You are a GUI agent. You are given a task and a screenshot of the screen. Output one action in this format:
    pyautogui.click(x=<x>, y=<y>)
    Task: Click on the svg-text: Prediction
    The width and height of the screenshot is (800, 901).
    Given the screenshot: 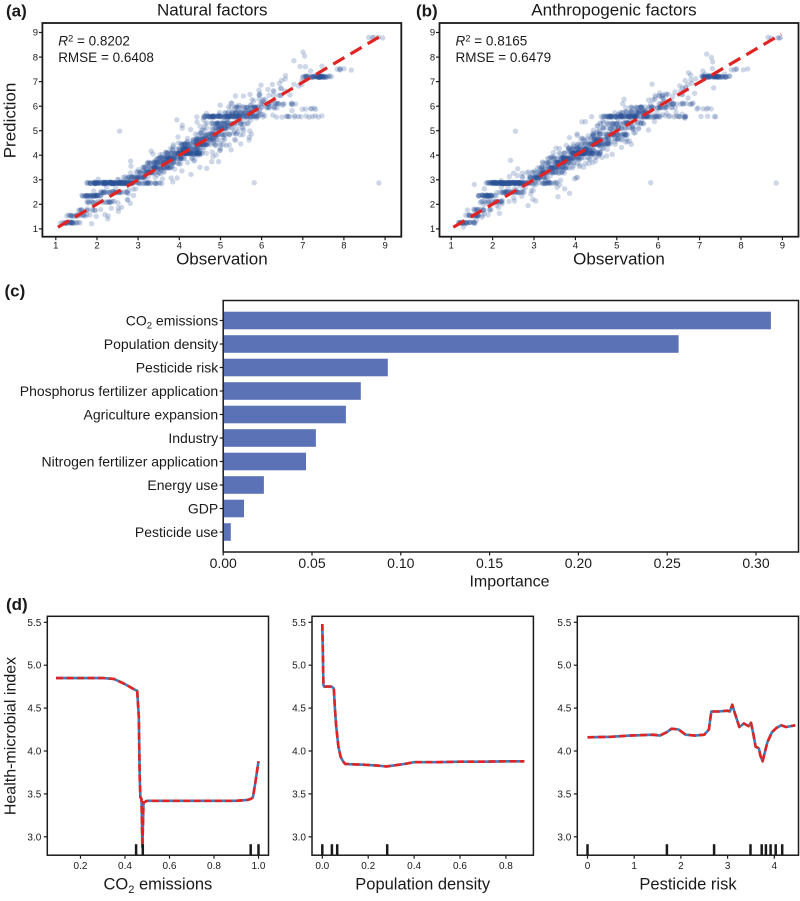 What is the action you would take?
    pyautogui.click(x=10, y=121)
    